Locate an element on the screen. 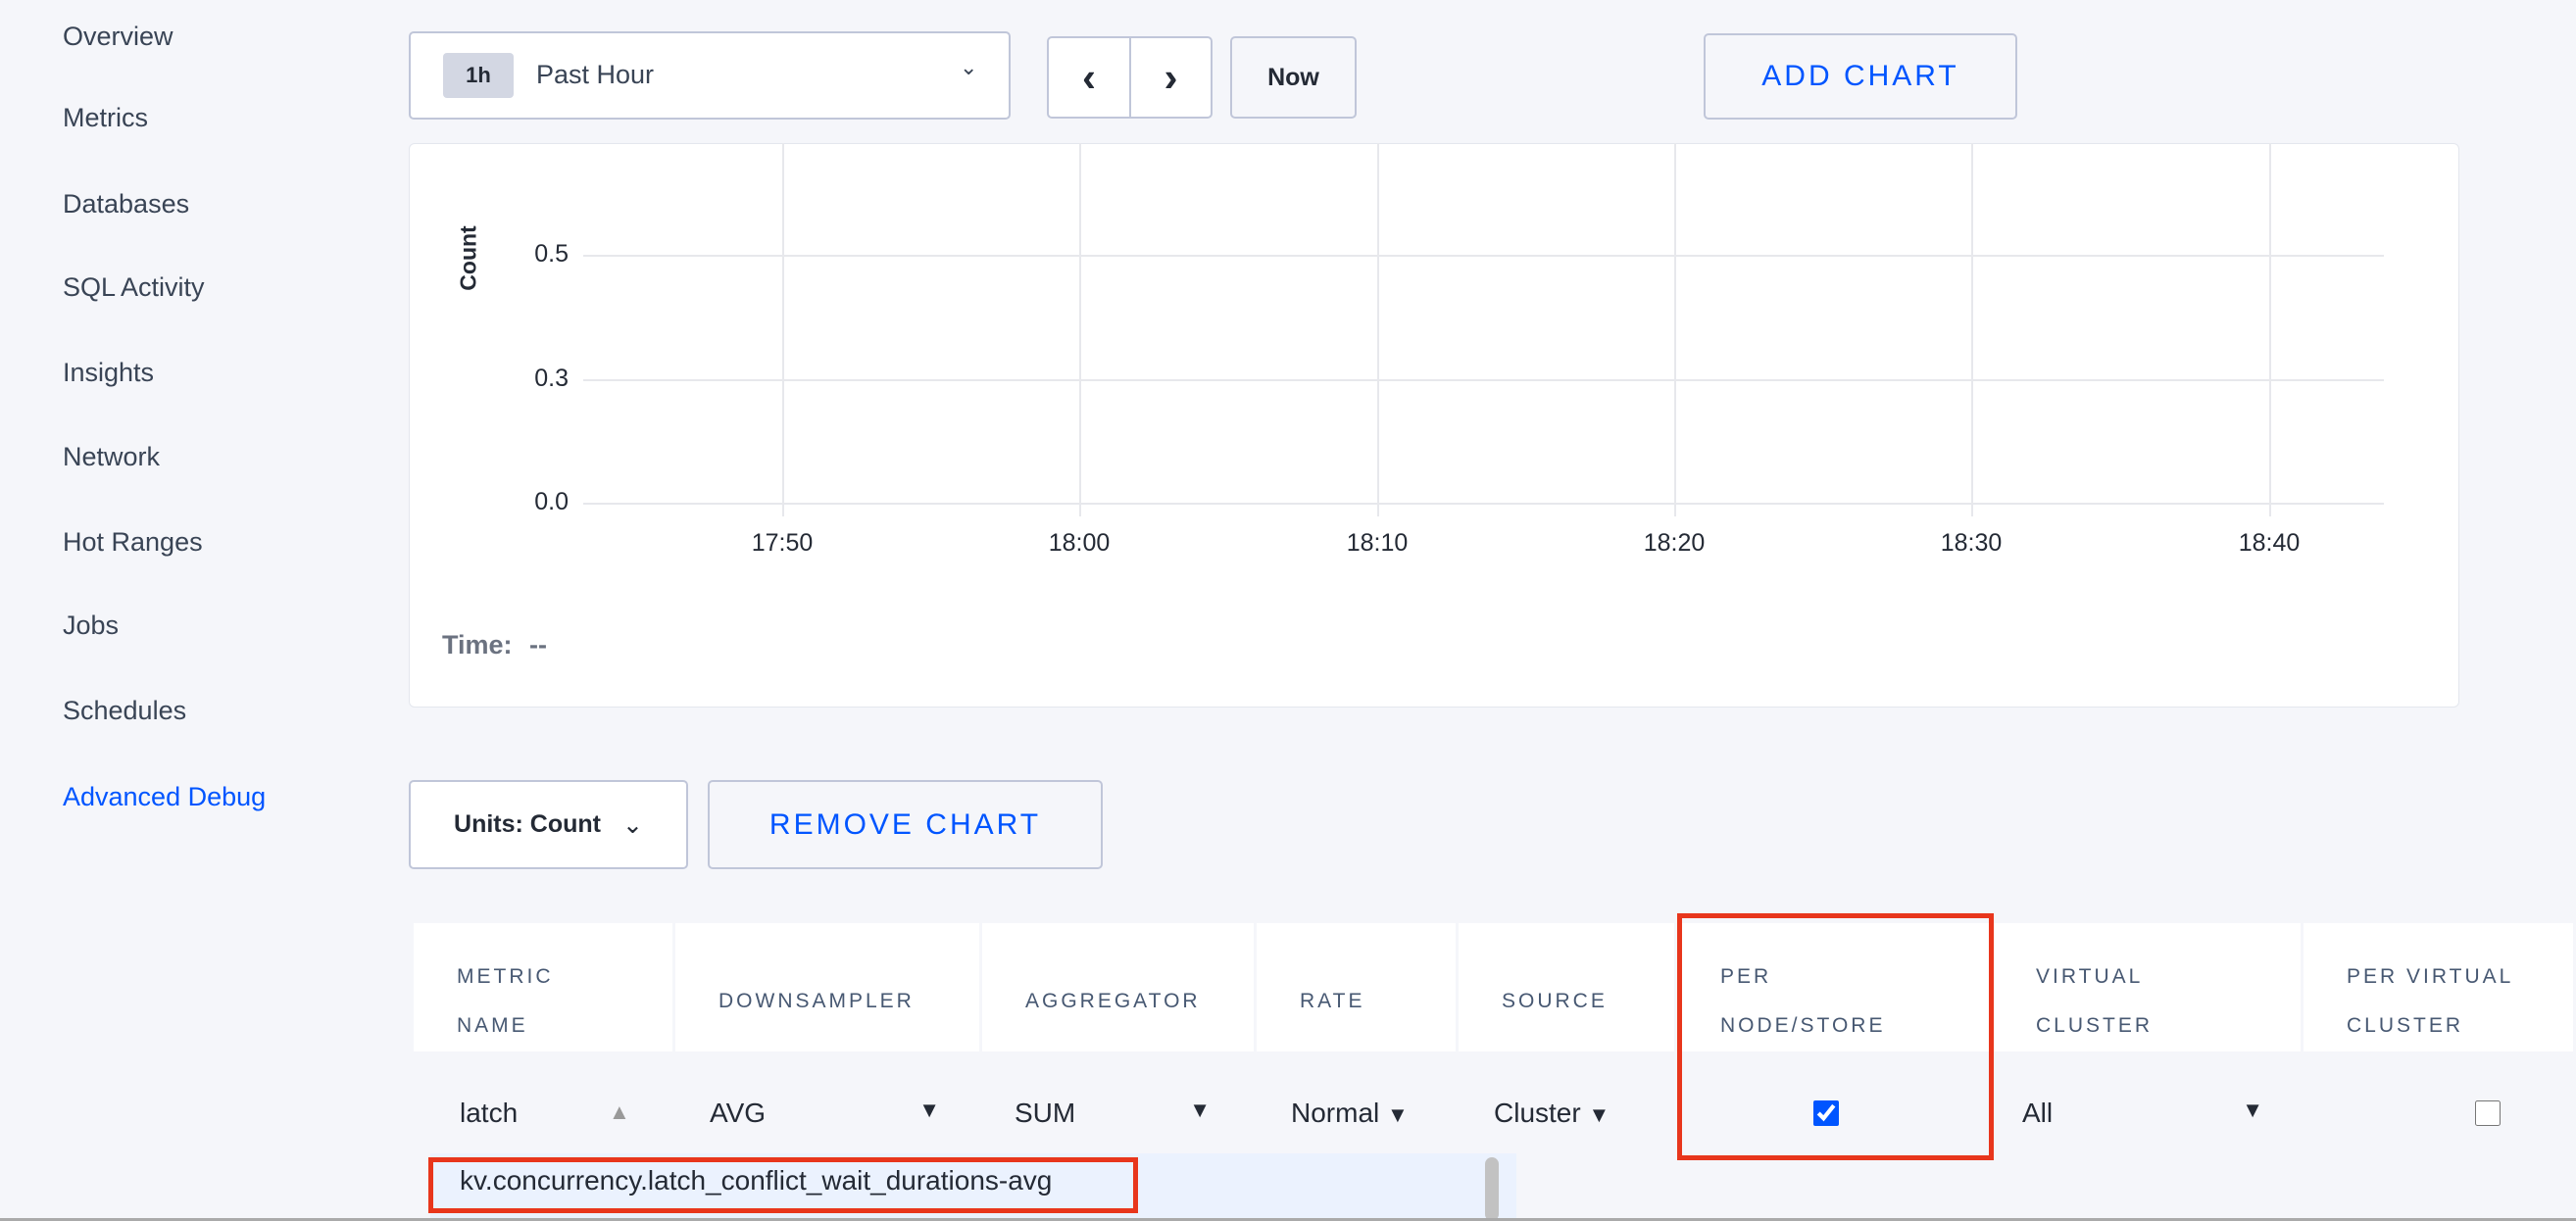  sidebar-item-sql-activity: SQL Activity is located at coordinates (134, 287).